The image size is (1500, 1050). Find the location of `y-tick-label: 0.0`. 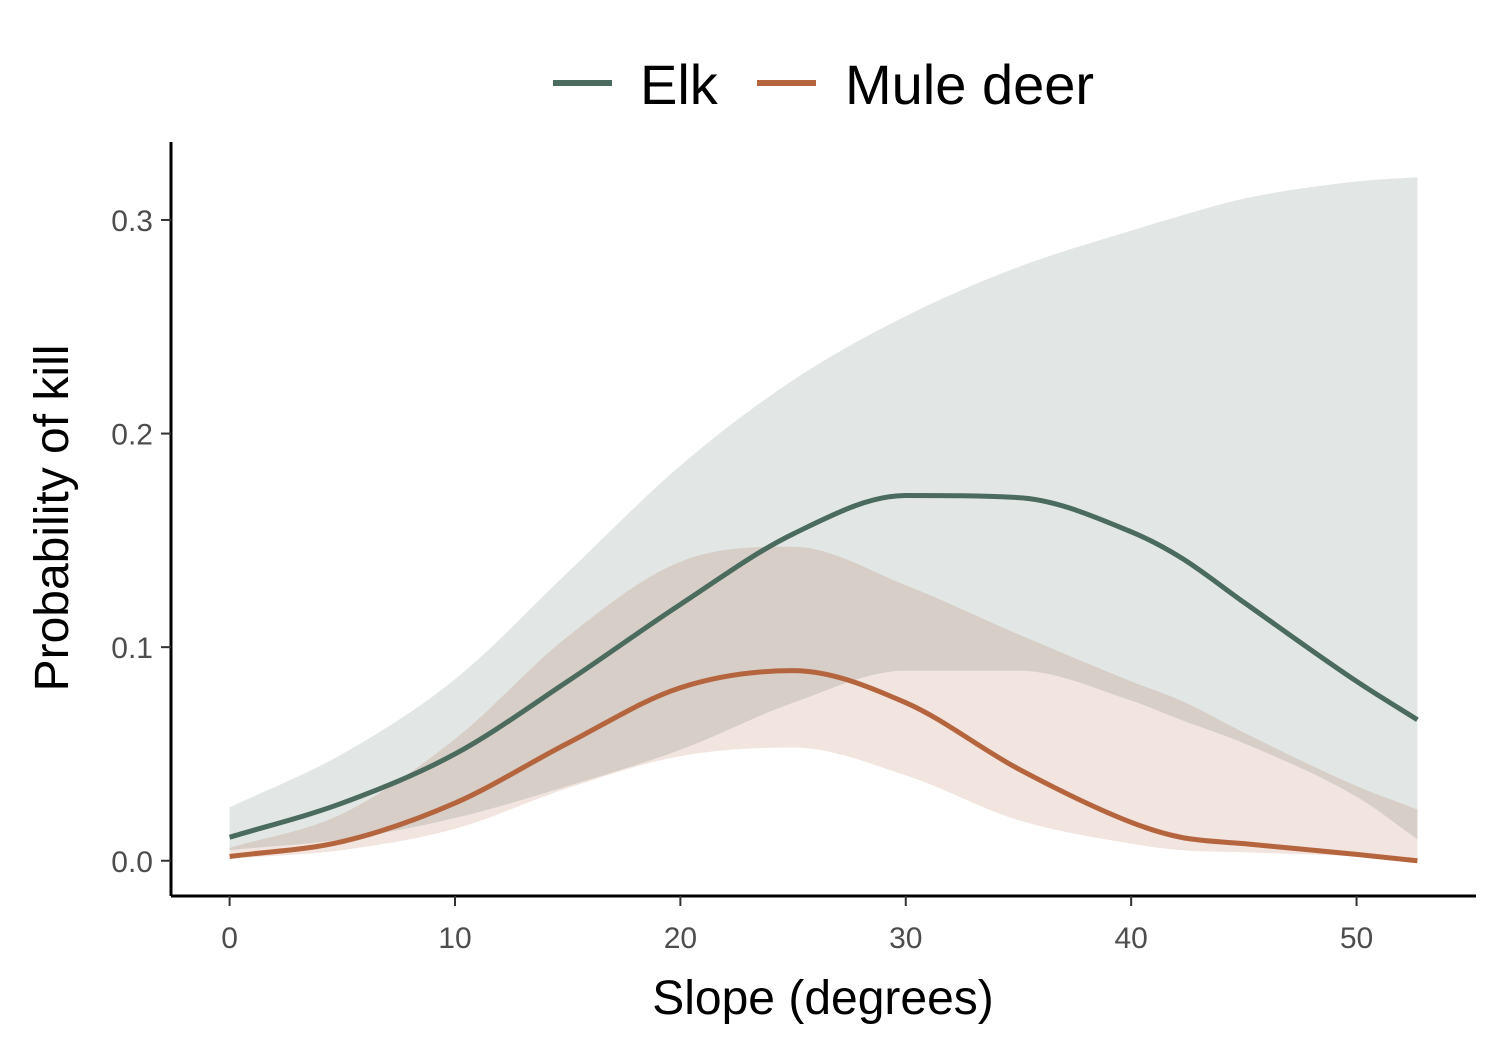

y-tick-label: 0.0 is located at coordinates (132, 862).